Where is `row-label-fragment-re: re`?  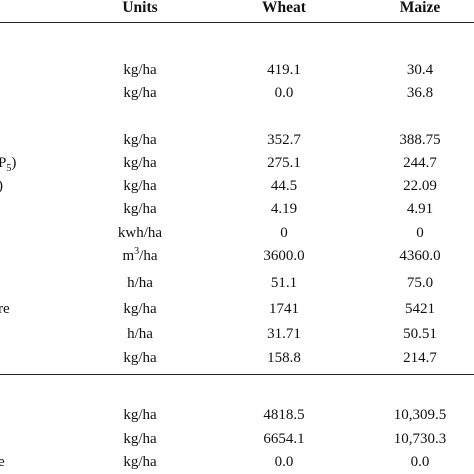 row-label-fragment-re: re is located at coordinates (5, 309).